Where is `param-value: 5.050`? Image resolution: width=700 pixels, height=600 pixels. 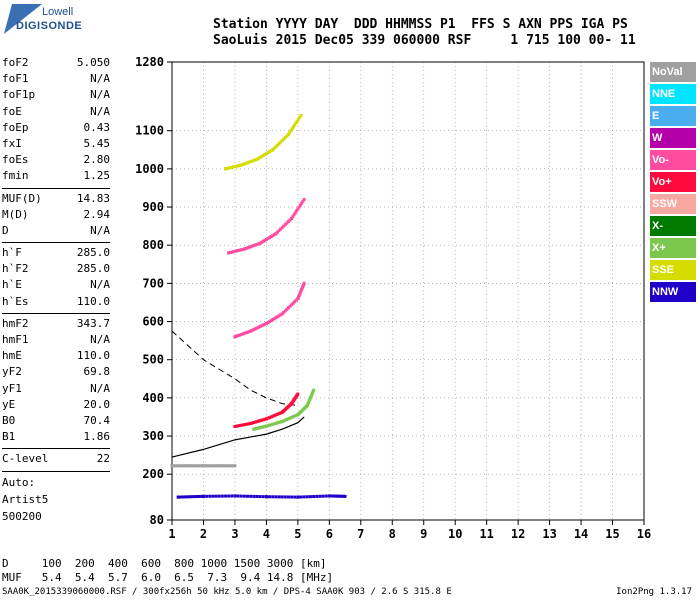 param-value: 5.050 is located at coordinates (93, 62).